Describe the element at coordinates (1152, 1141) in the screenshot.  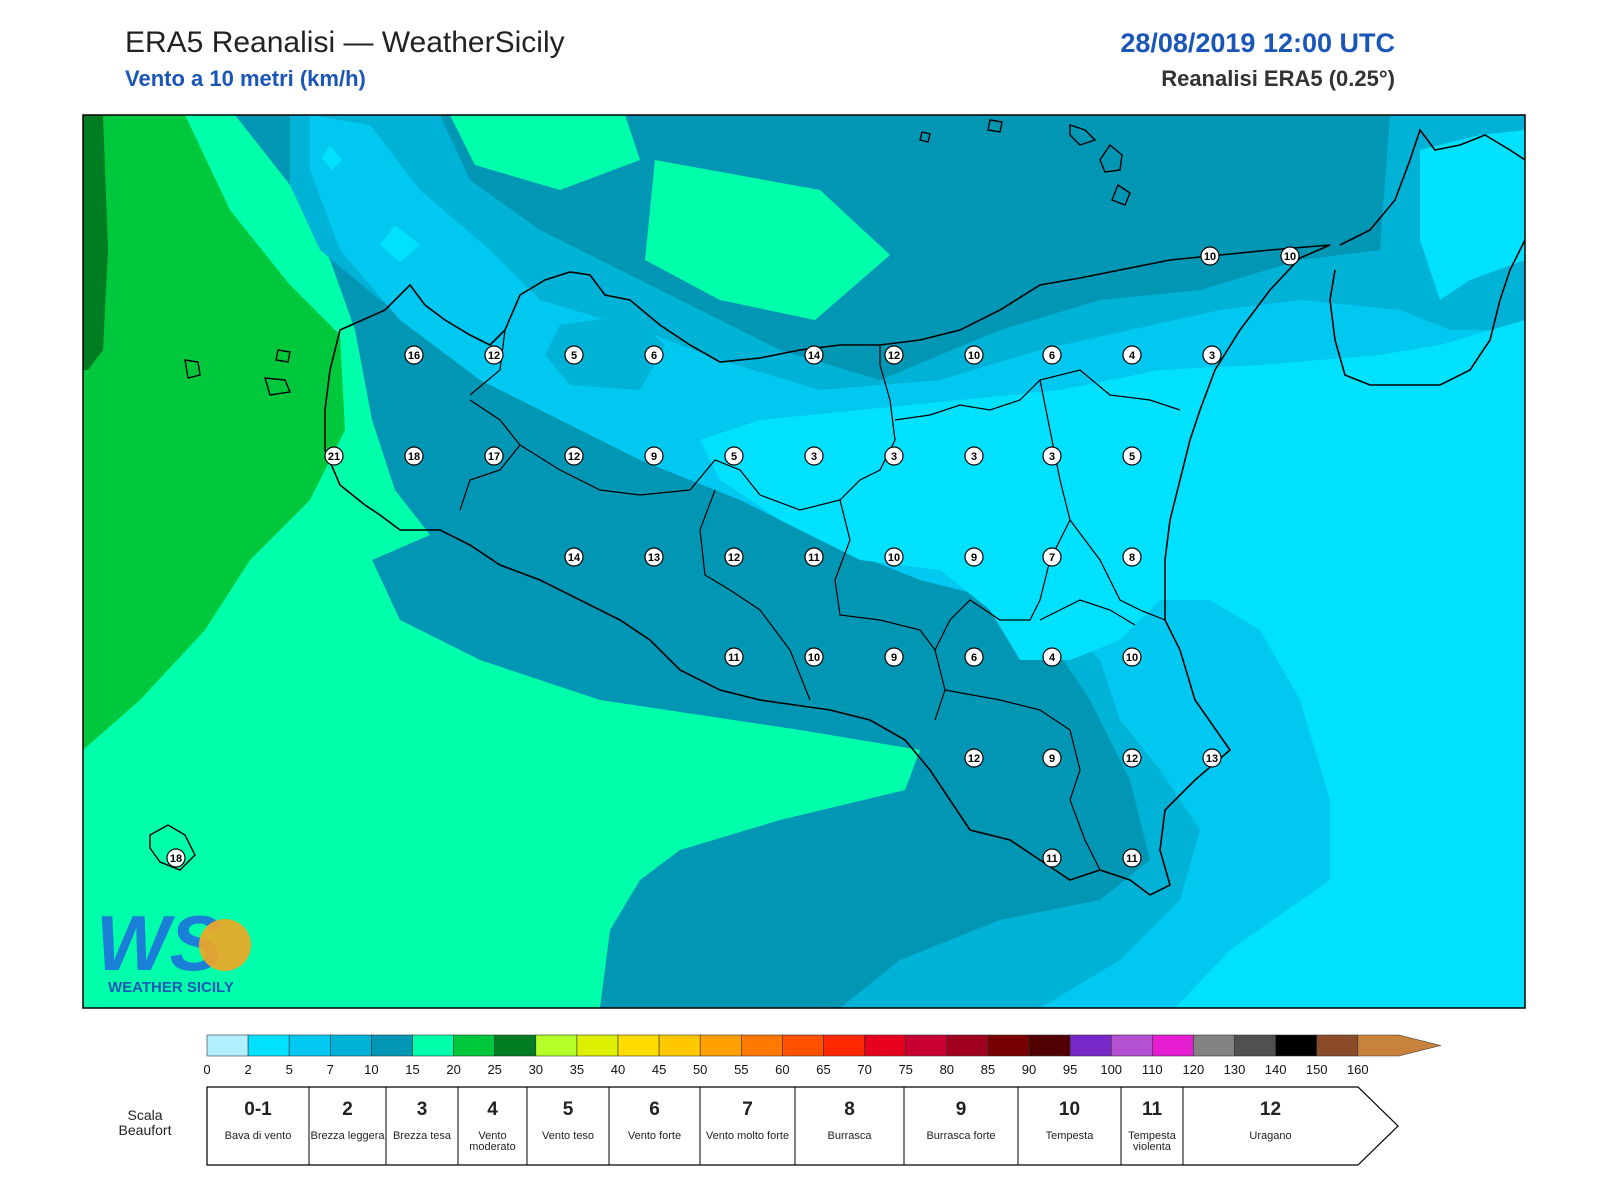
I see `beaufort-name: Tempesta violenta` at that location.